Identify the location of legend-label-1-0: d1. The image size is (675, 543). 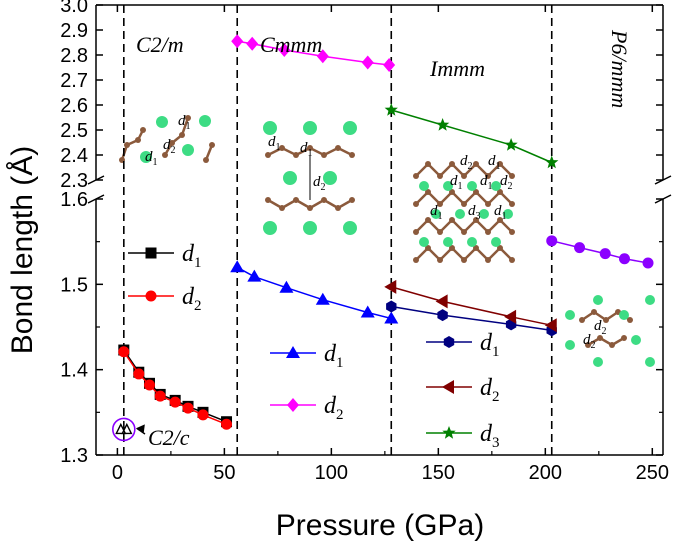
(334, 356).